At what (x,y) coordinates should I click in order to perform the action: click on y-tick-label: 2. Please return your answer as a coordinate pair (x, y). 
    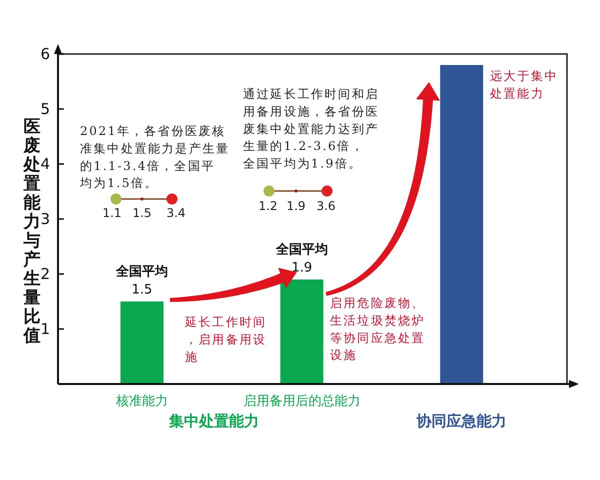
    Looking at the image, I should click on (45, 274).